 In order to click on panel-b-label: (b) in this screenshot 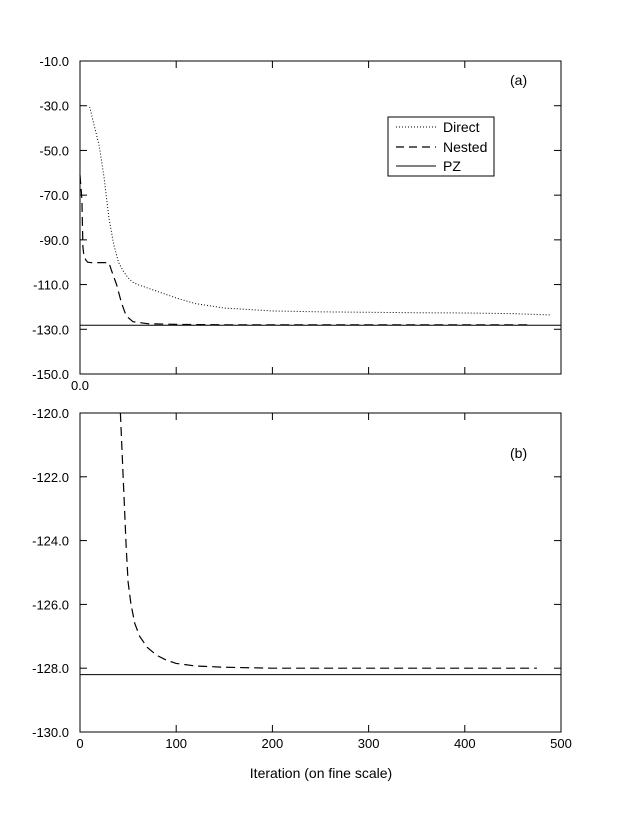, I will do `click(518, 453)`.